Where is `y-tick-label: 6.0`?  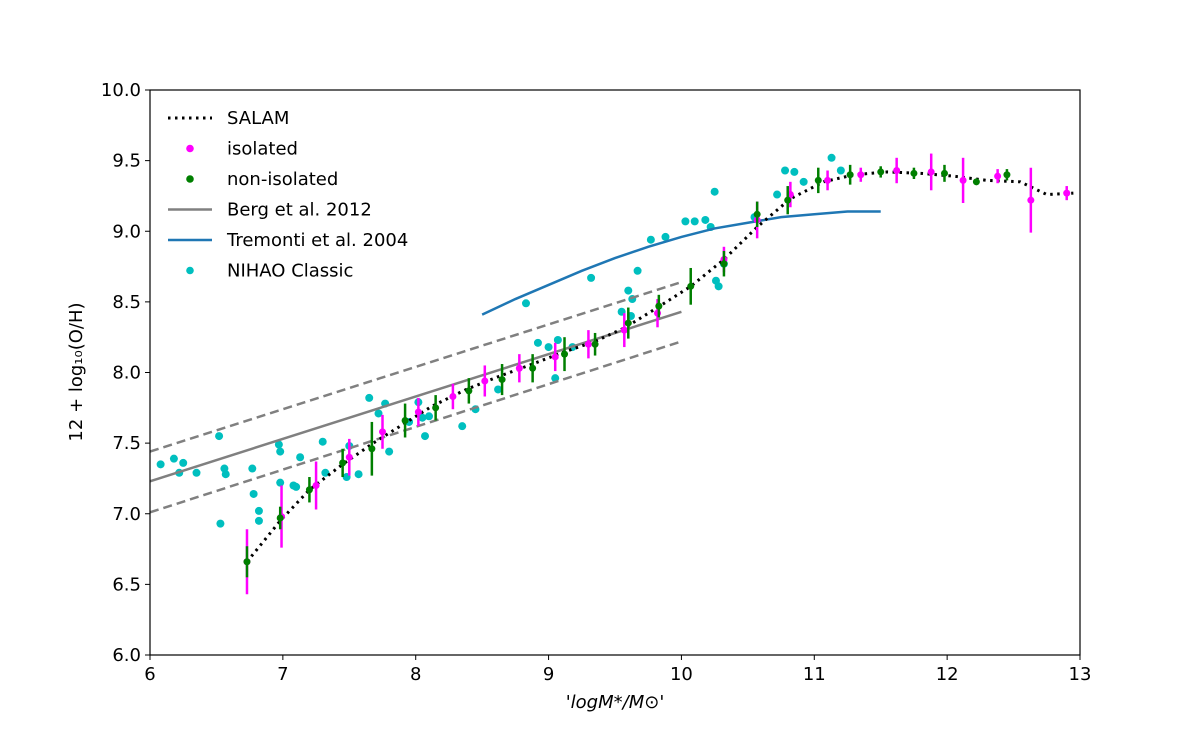 y-tick-label: 6.0 is located at coordinates (126, 655).